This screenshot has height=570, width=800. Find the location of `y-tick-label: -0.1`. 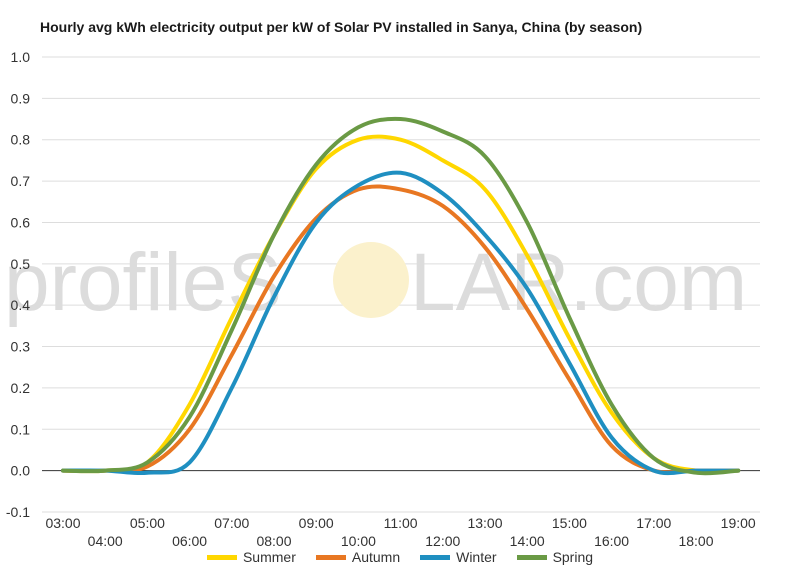

y-tick-label: -0.1 is located at coordinates (18, 512).